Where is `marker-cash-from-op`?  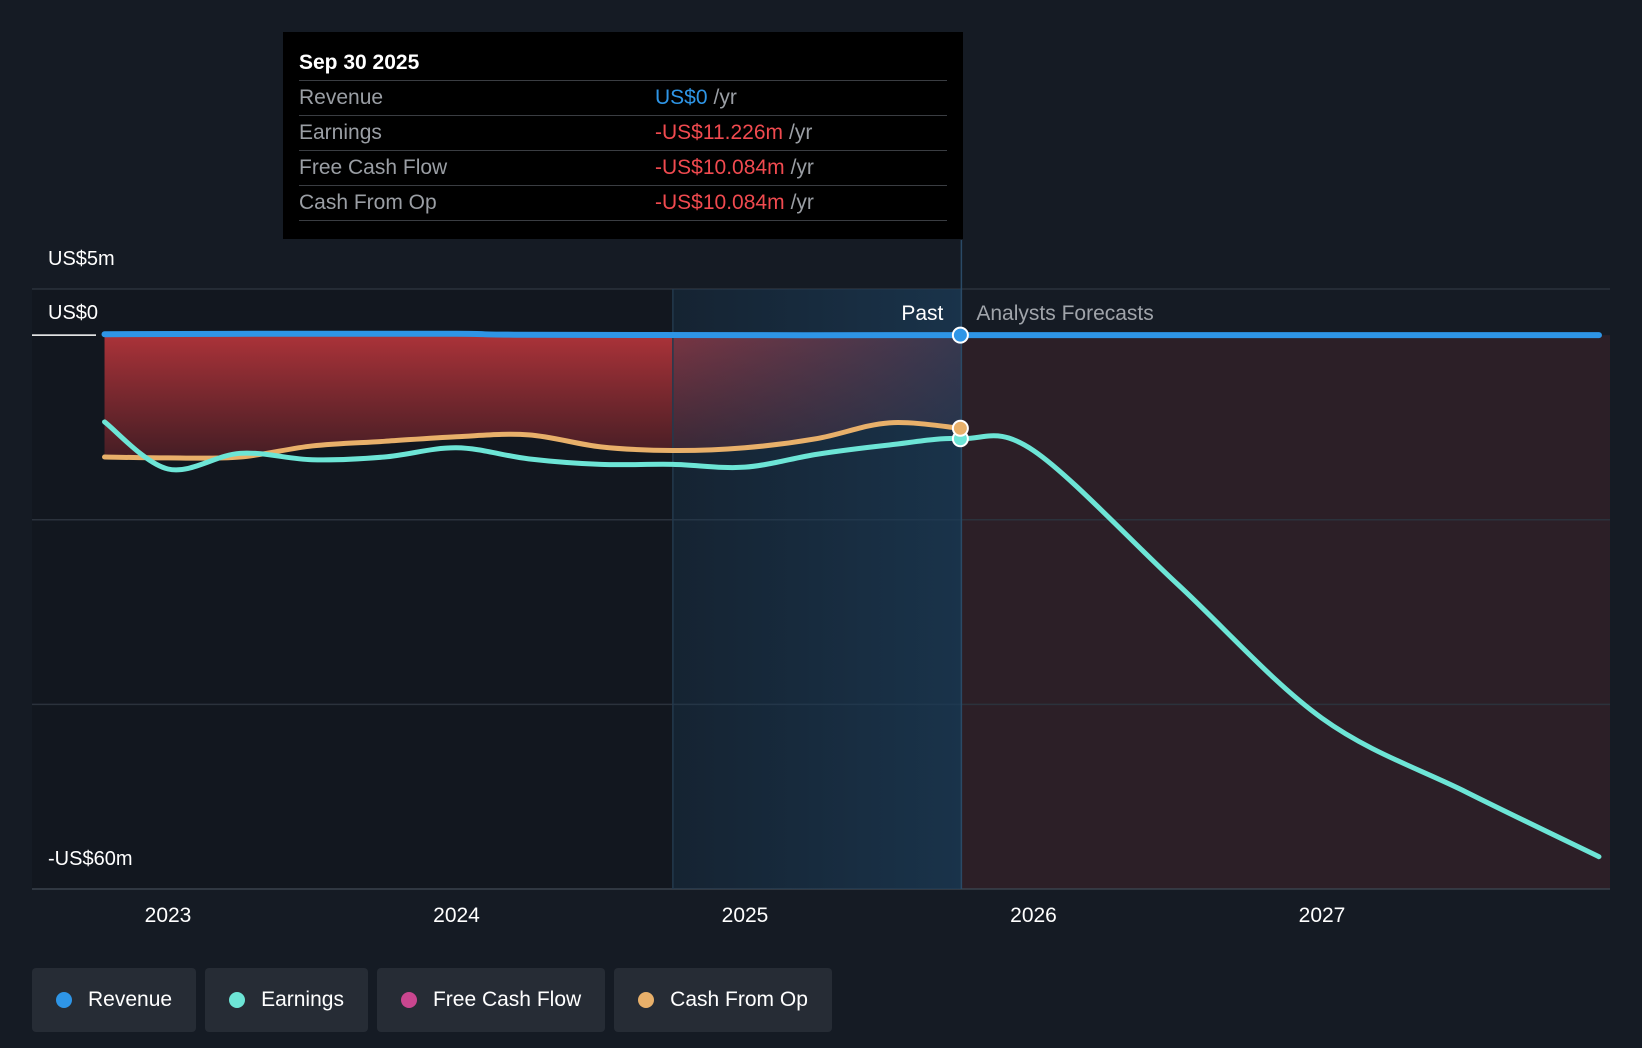 marker-cash-from-op is located at coordinates (960, 428).